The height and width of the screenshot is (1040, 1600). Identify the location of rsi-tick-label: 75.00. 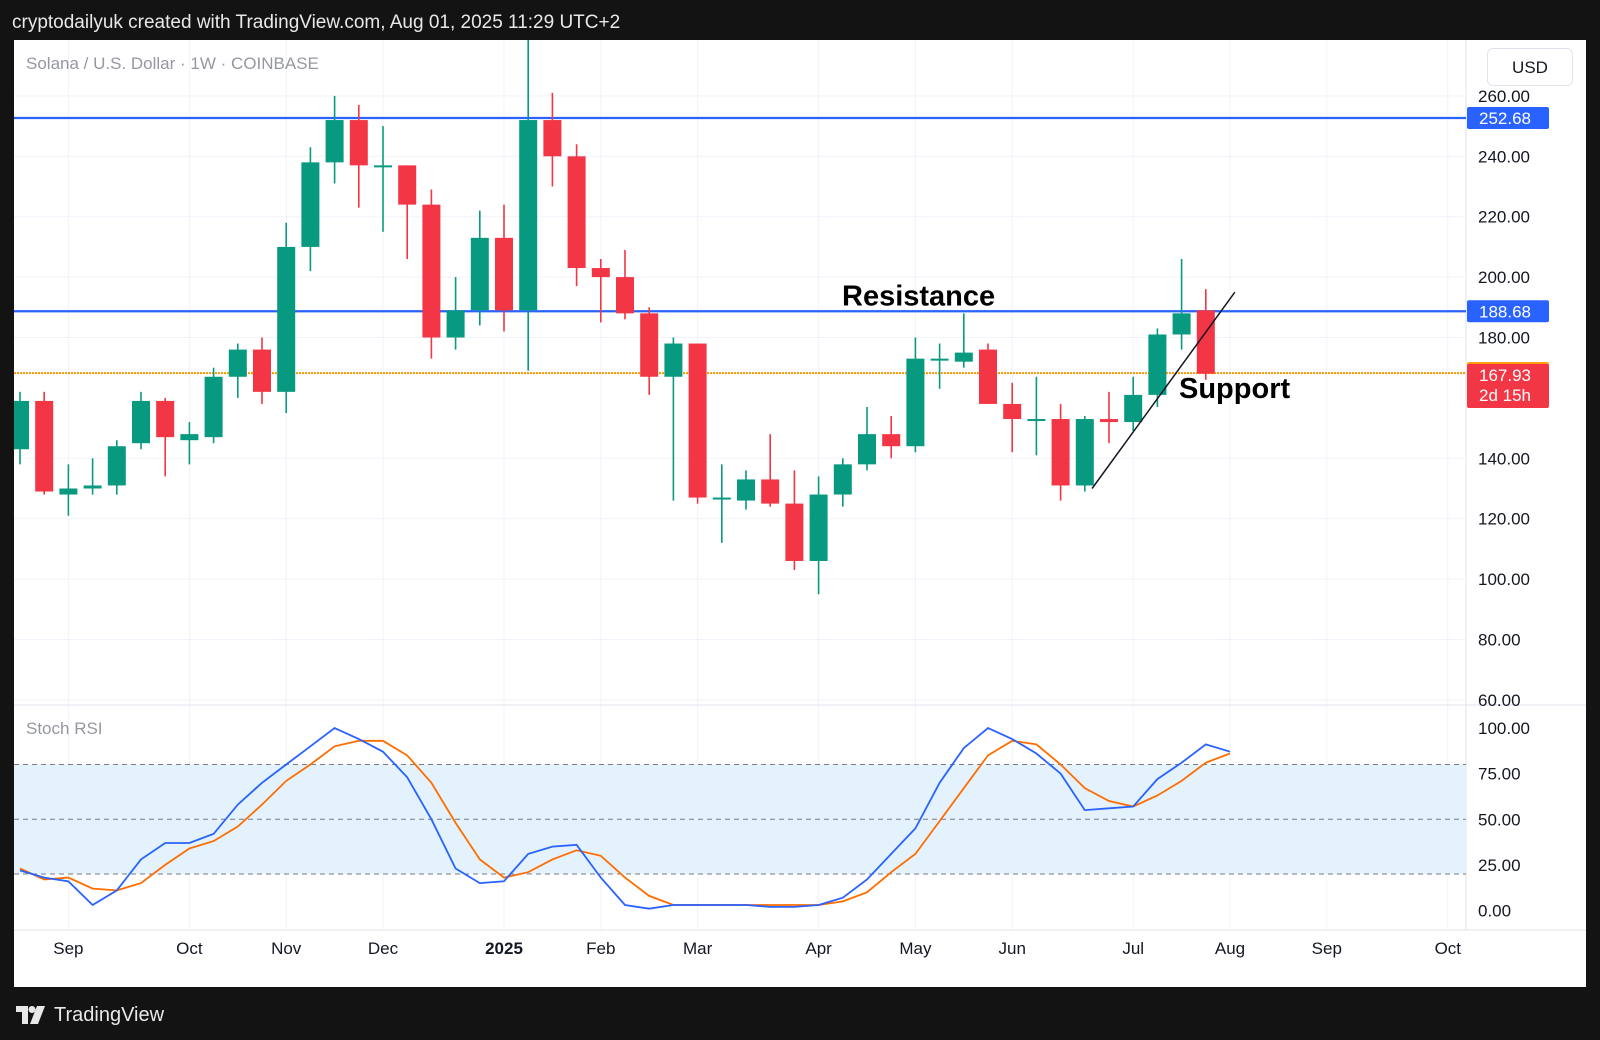
(1499, 774).